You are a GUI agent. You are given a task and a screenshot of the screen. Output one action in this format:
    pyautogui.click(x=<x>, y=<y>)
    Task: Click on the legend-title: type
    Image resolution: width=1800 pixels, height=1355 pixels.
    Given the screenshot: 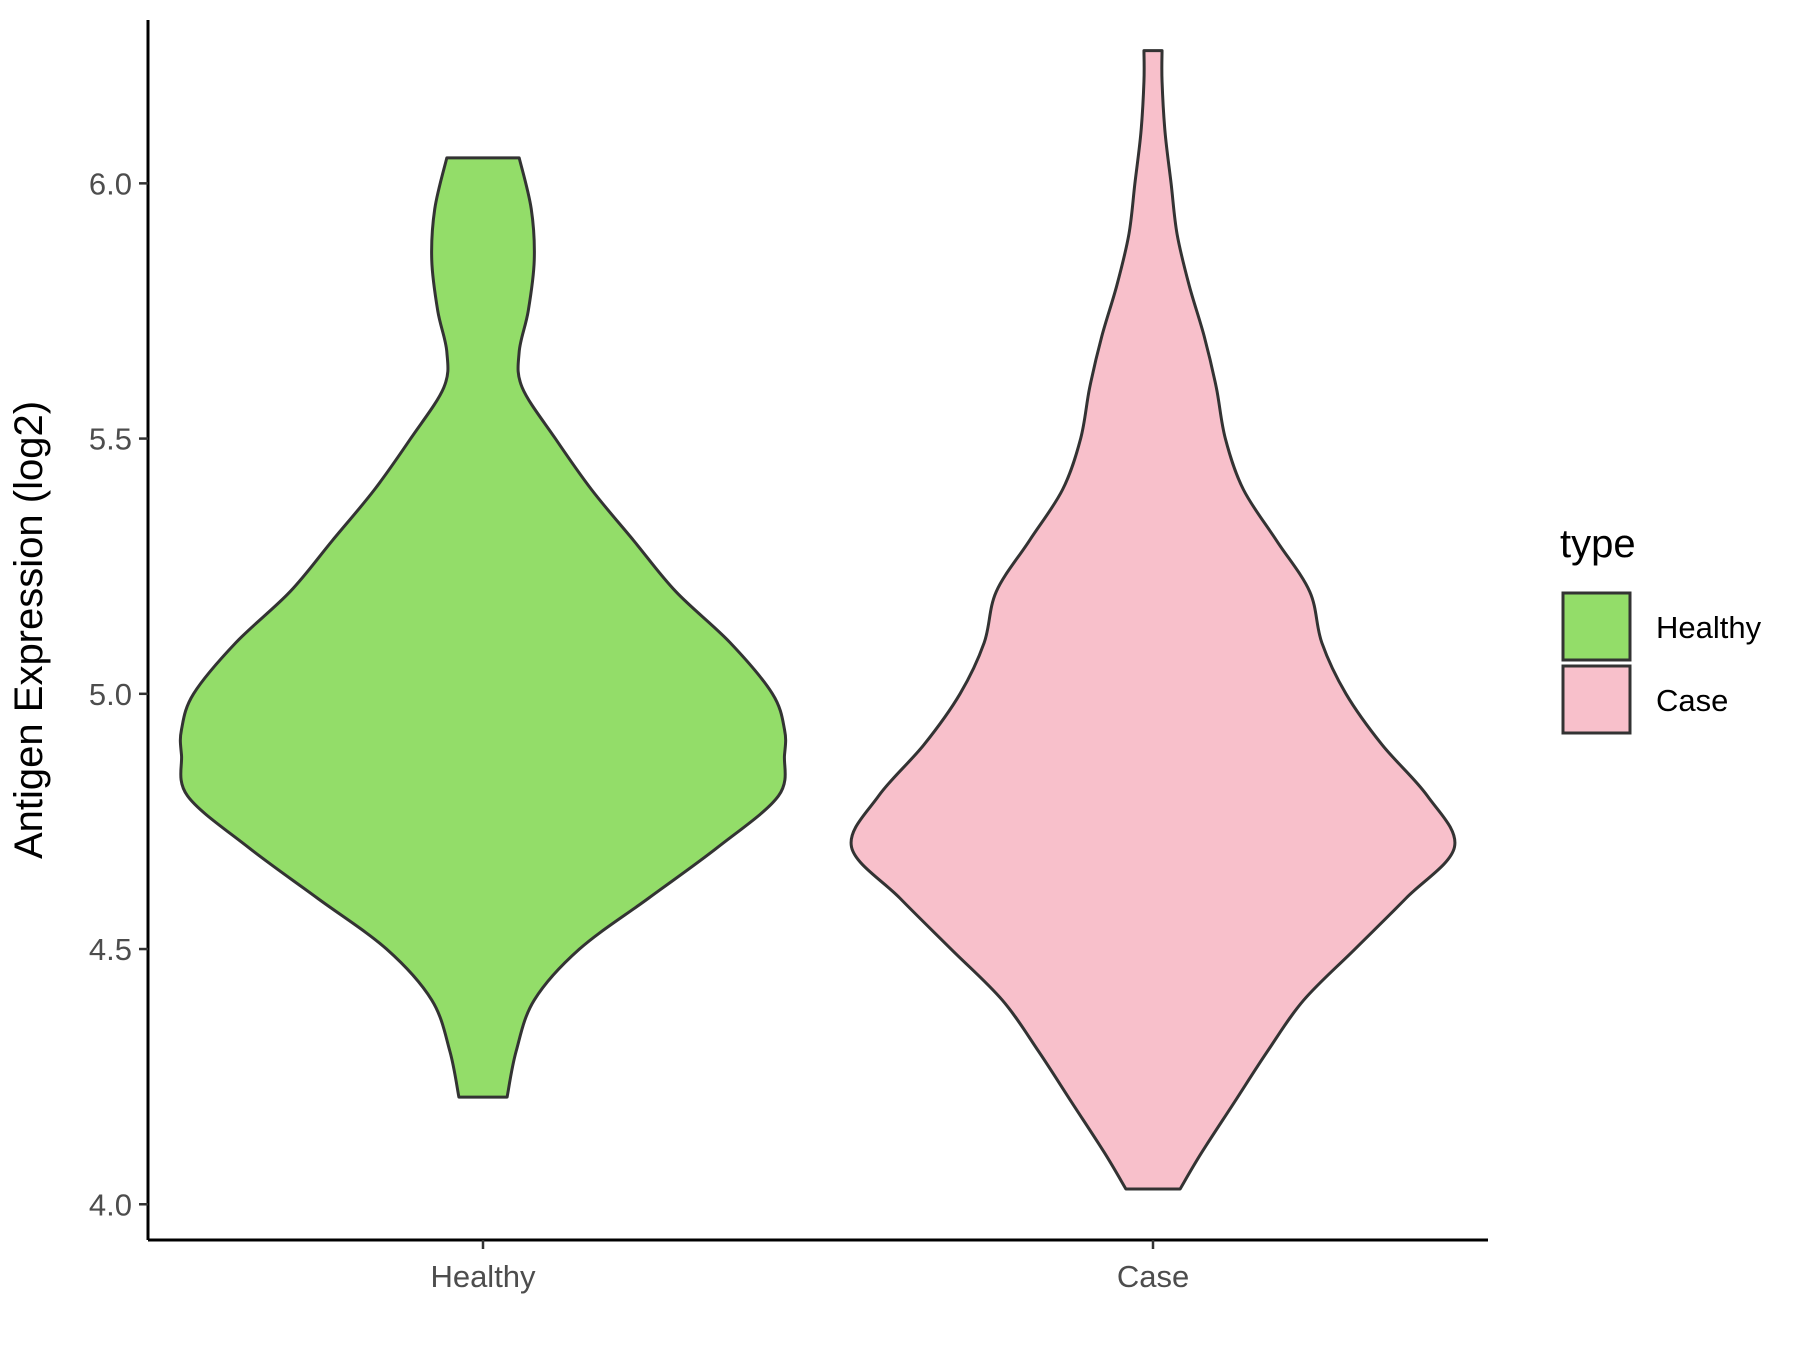 What is the action you would take?
    pyautogui.click(x=1598, y=544)
    